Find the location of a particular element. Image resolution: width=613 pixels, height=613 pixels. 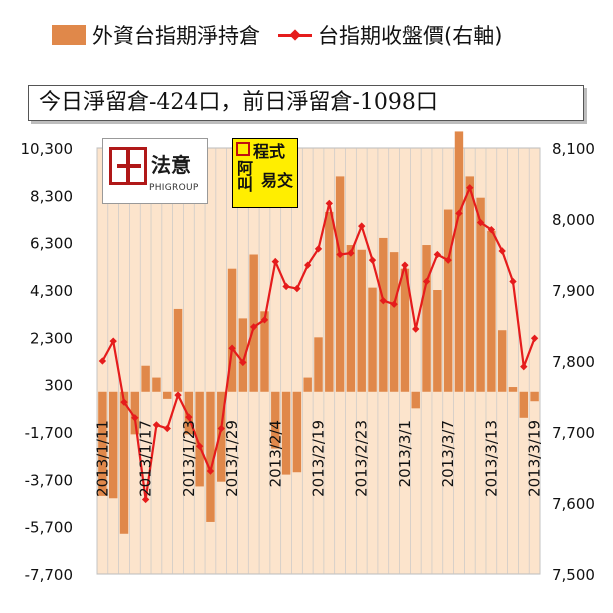

right-axis-ticks: 7,500 7,600 7,700 7,800 7,900 8,000 8,100 is located at coordinates (573, 362).